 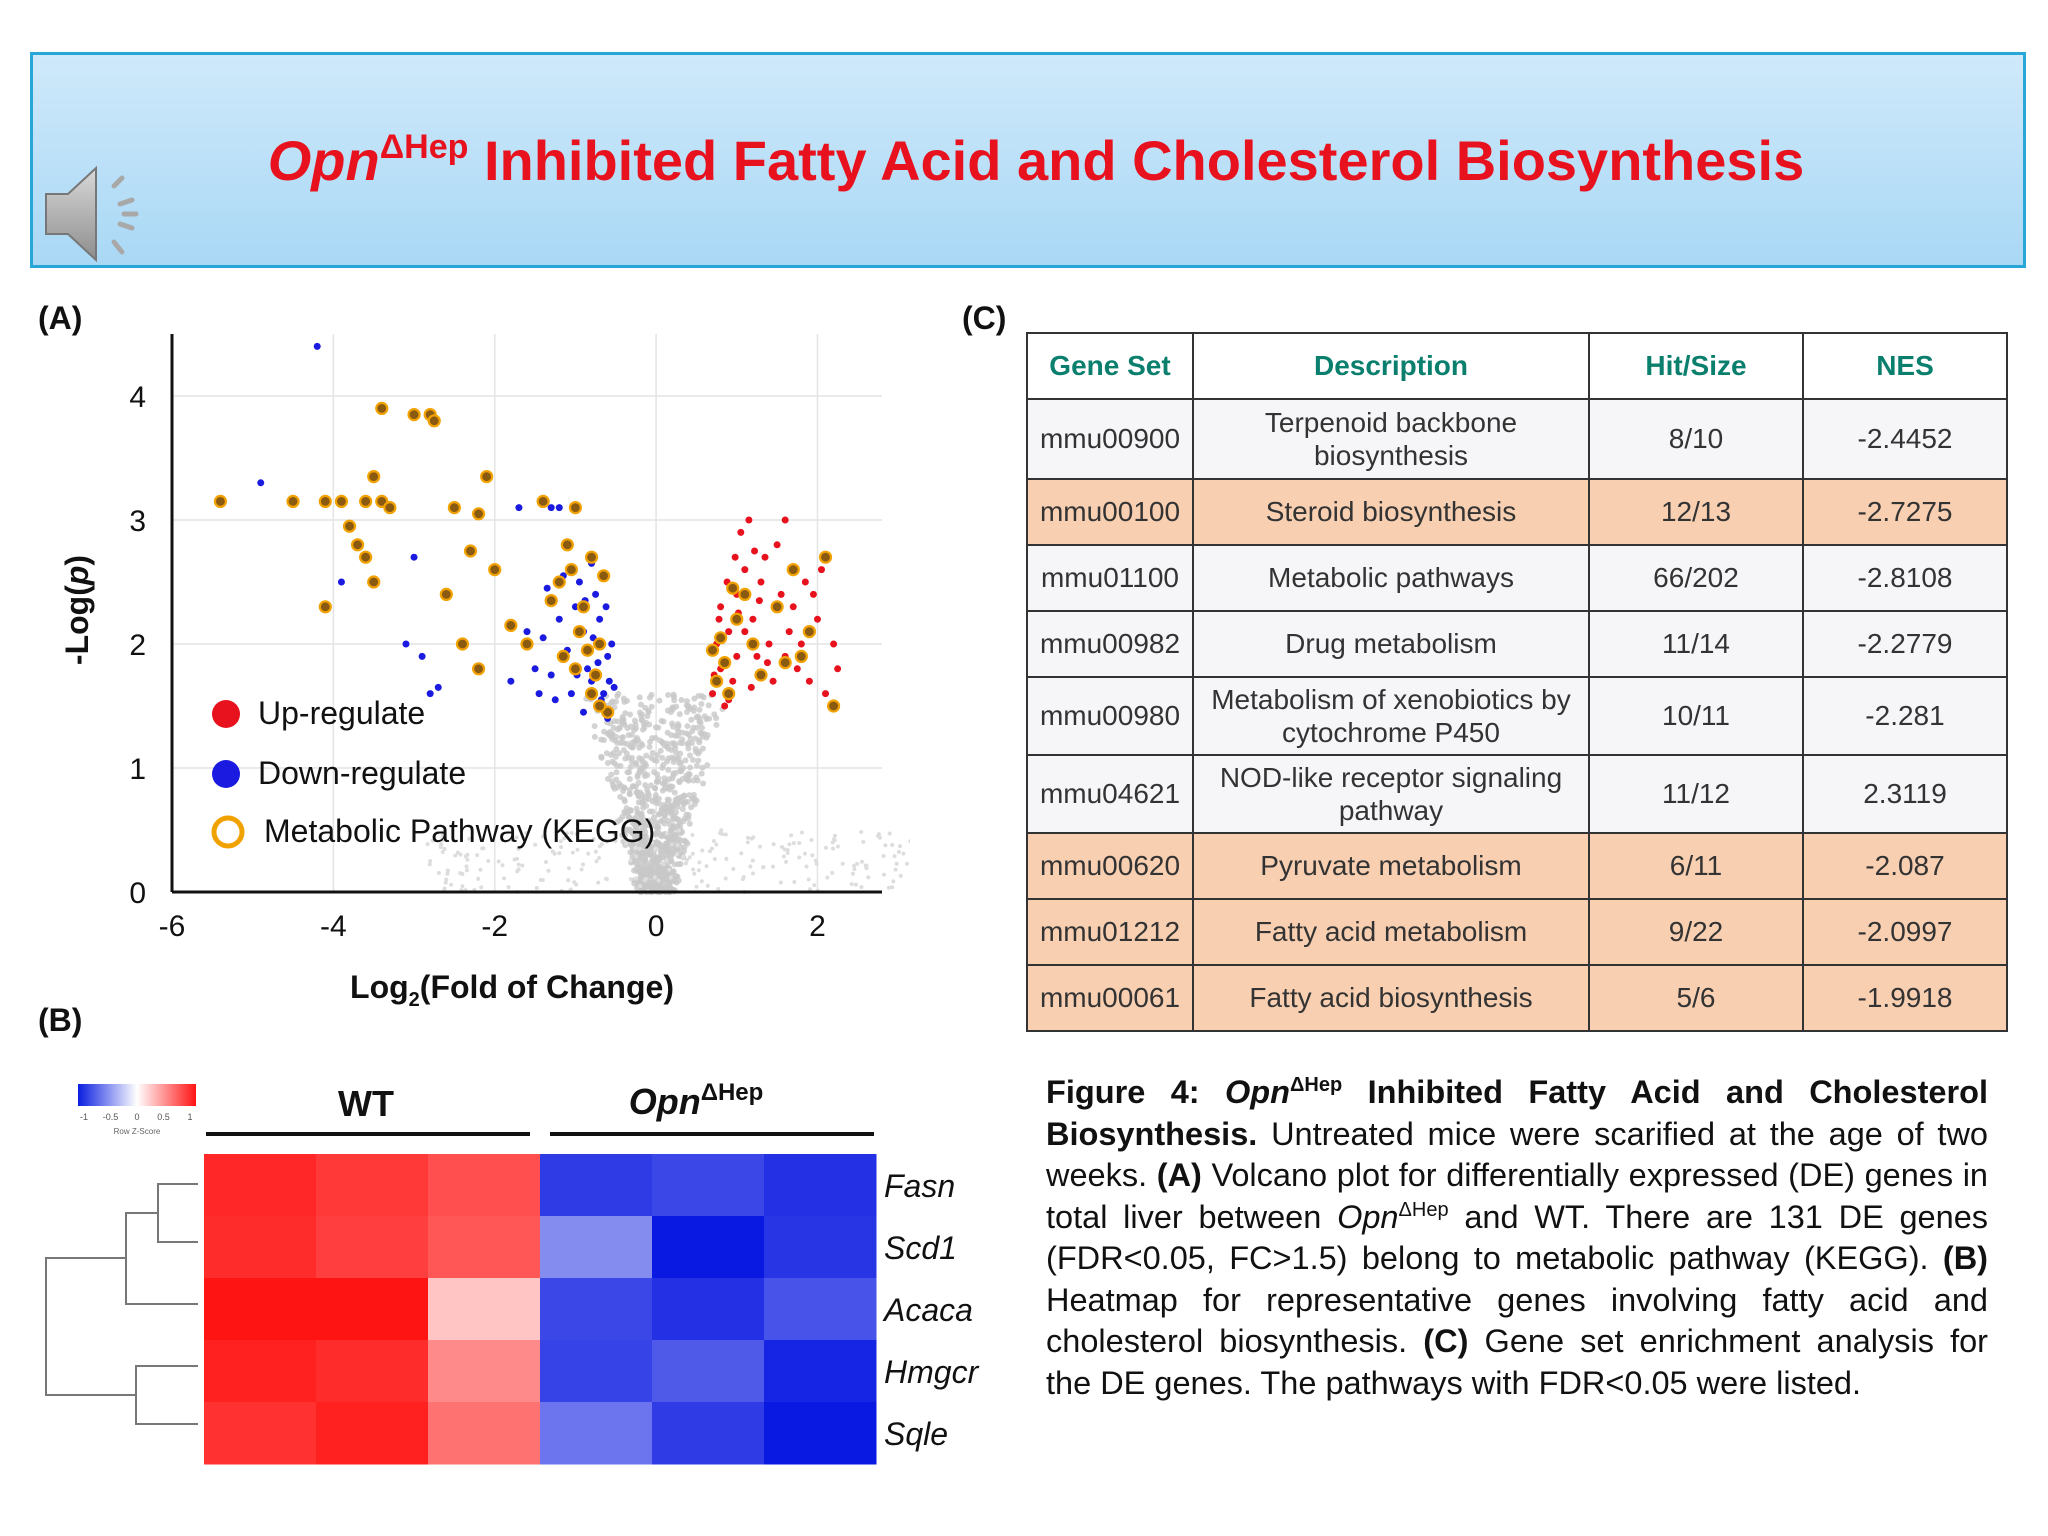 What do you see at coordinates (1905, 512) in the screenshot?
I see `nes-cell: -2.7275` at bounding box center [1905, 512].